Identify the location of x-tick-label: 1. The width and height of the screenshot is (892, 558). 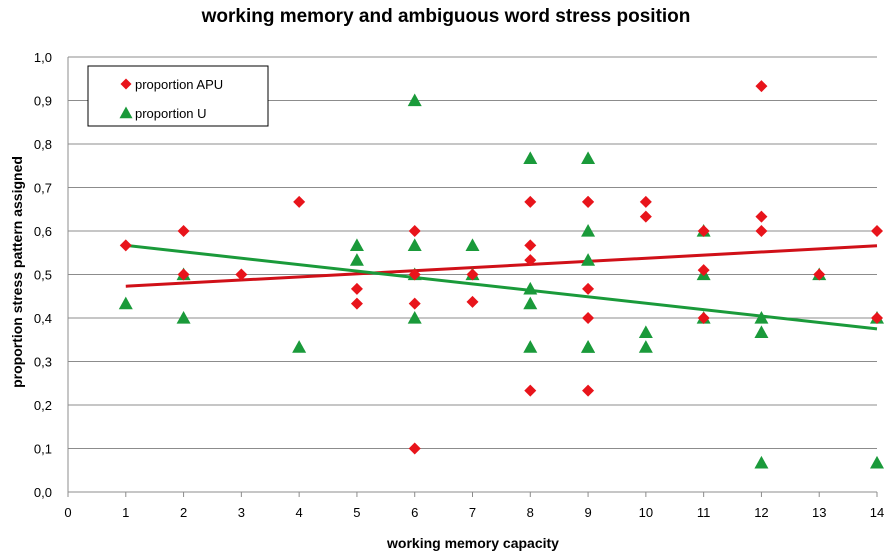
(125, 512).